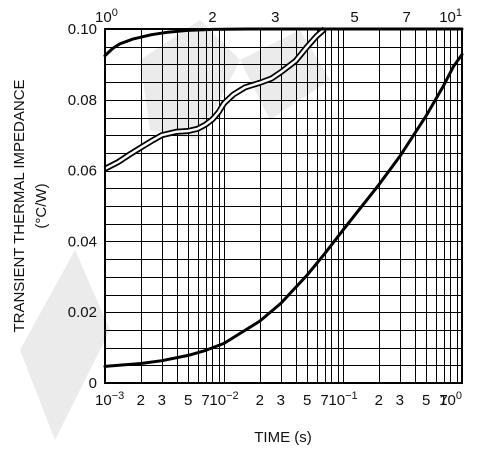 This screenshot has height=454, width=493. I want to click on top-tick-label: 3, so click(275, 17).